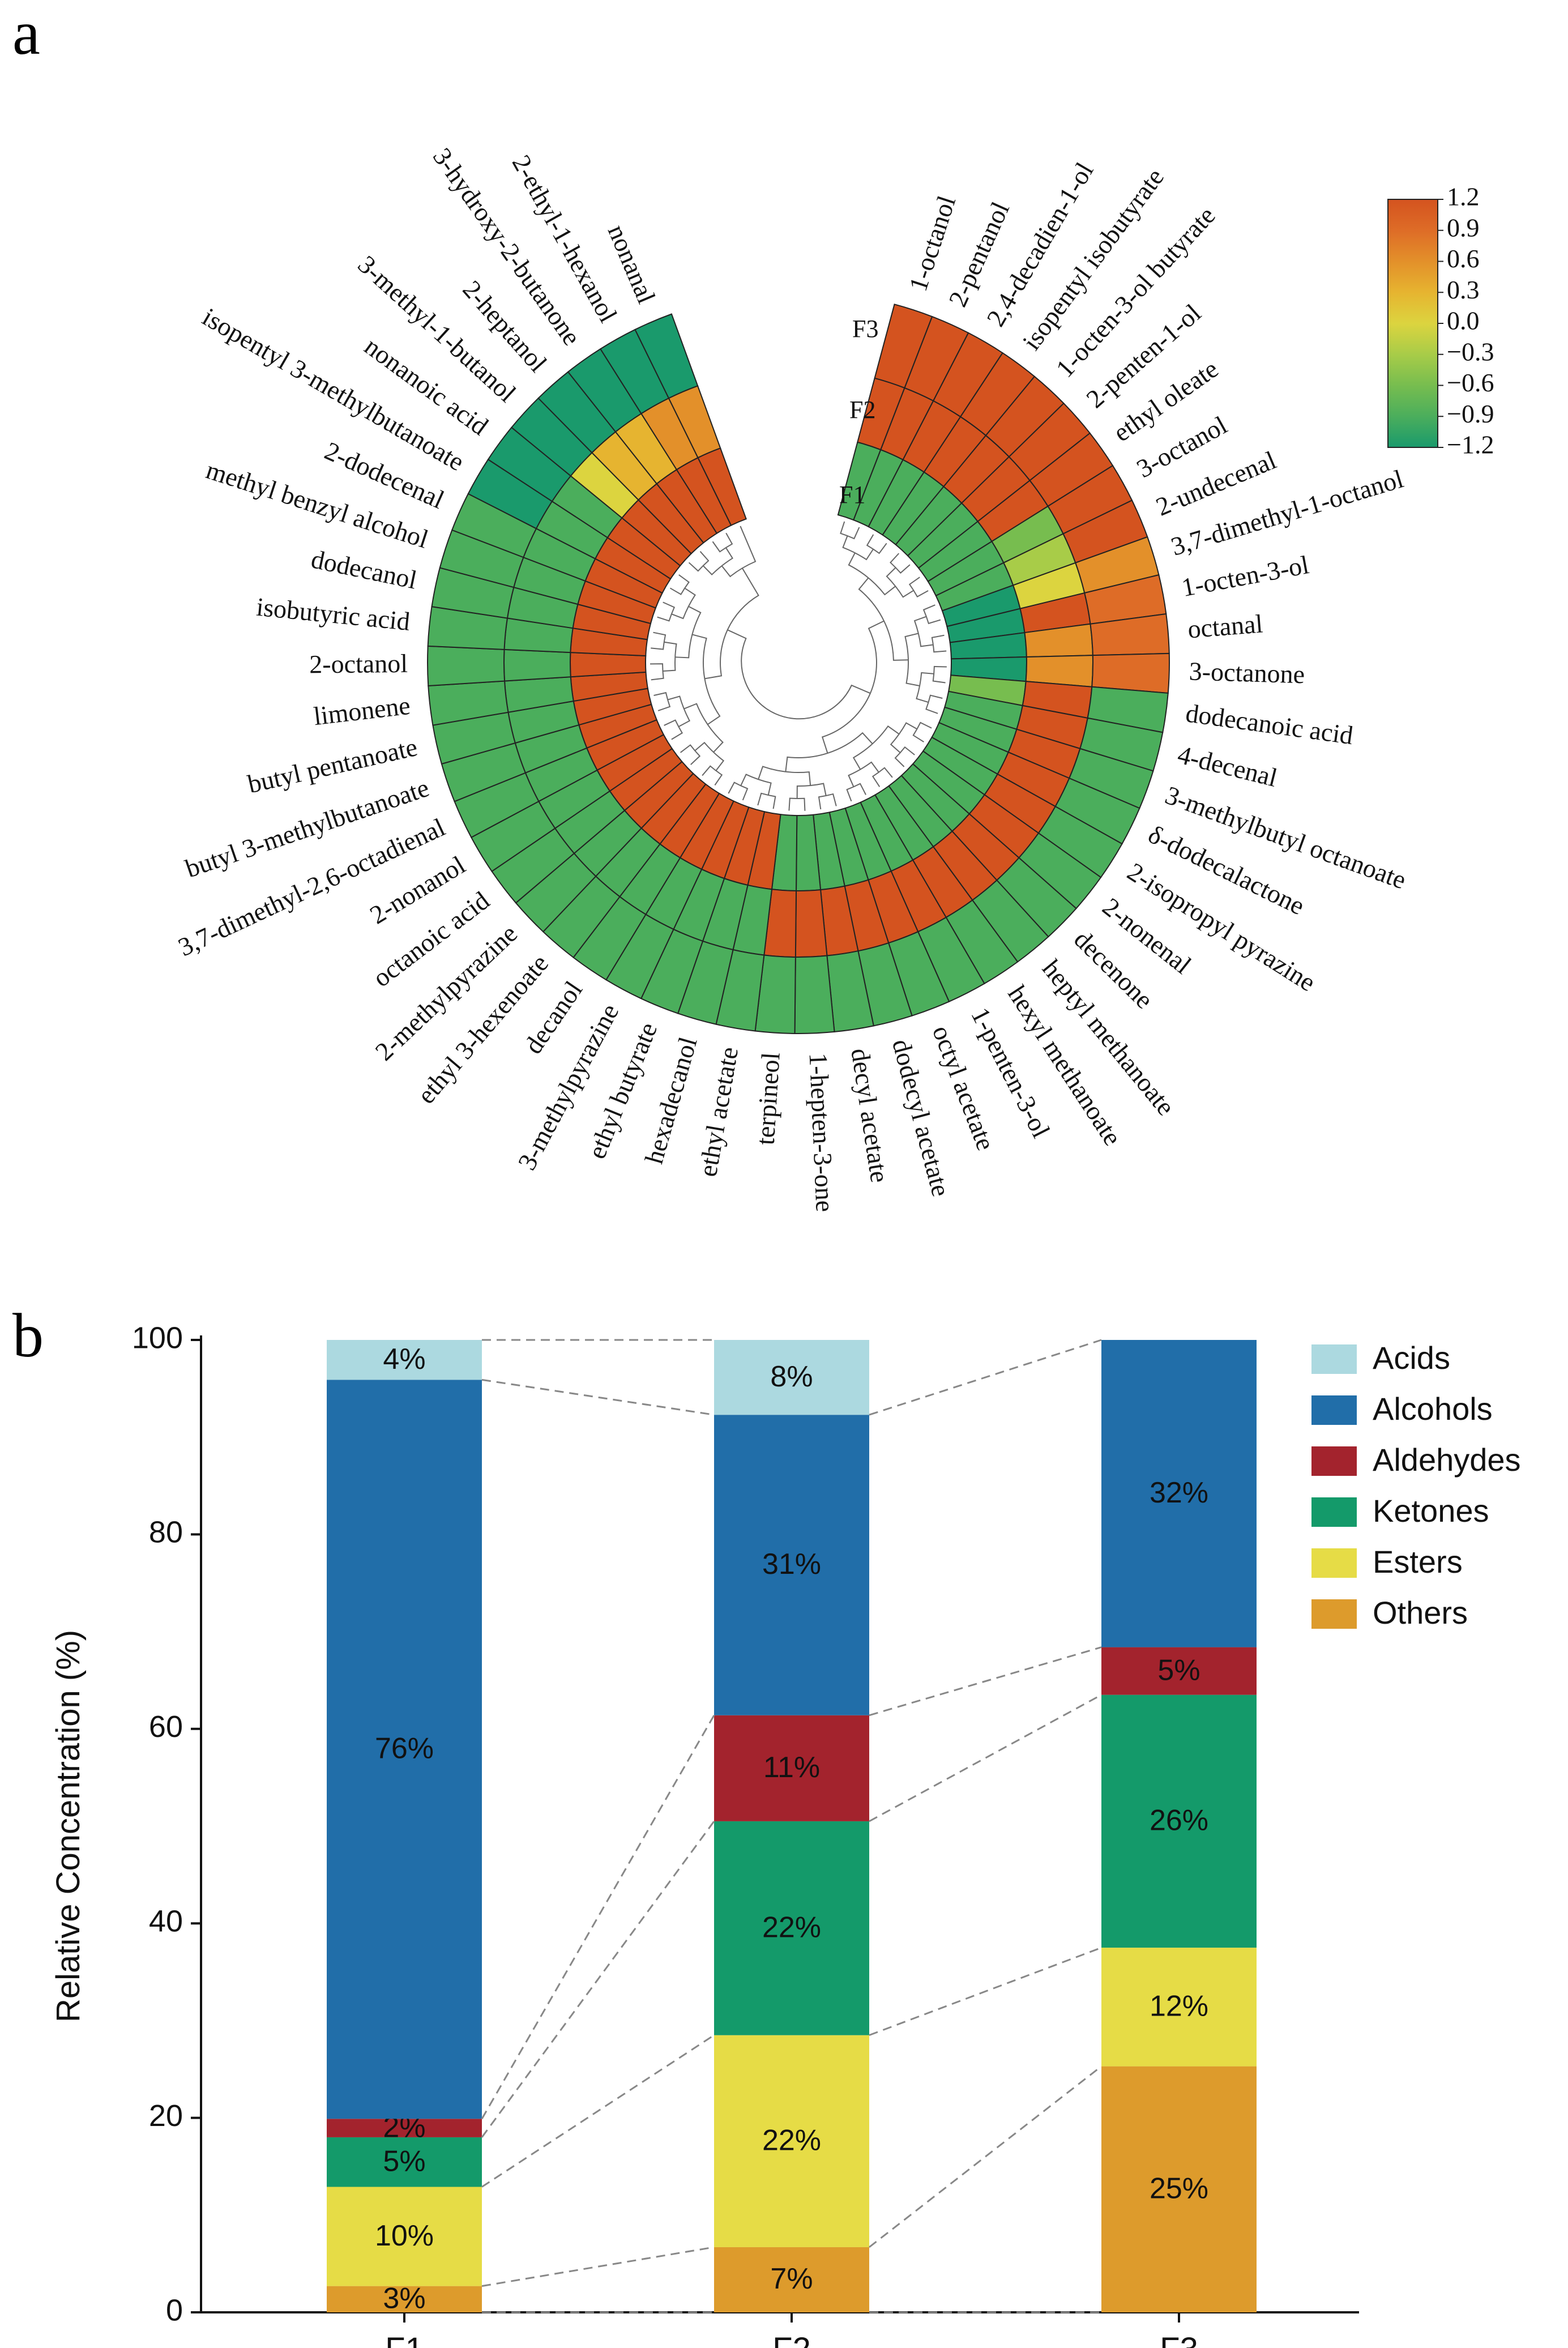 Image resolution: width=1568 pixels, height=2348 pixels. I want to click on bar-esters-F3, so click(1179, 2007).